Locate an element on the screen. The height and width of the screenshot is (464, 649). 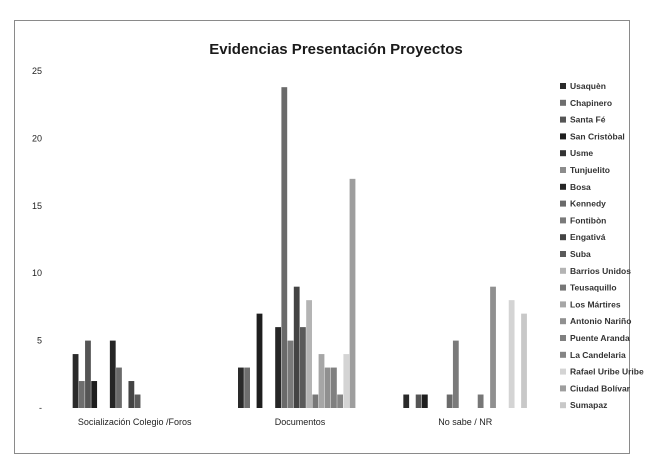
legend-label: Rafael Uribe Uribe is located at coordinates (607, 372).